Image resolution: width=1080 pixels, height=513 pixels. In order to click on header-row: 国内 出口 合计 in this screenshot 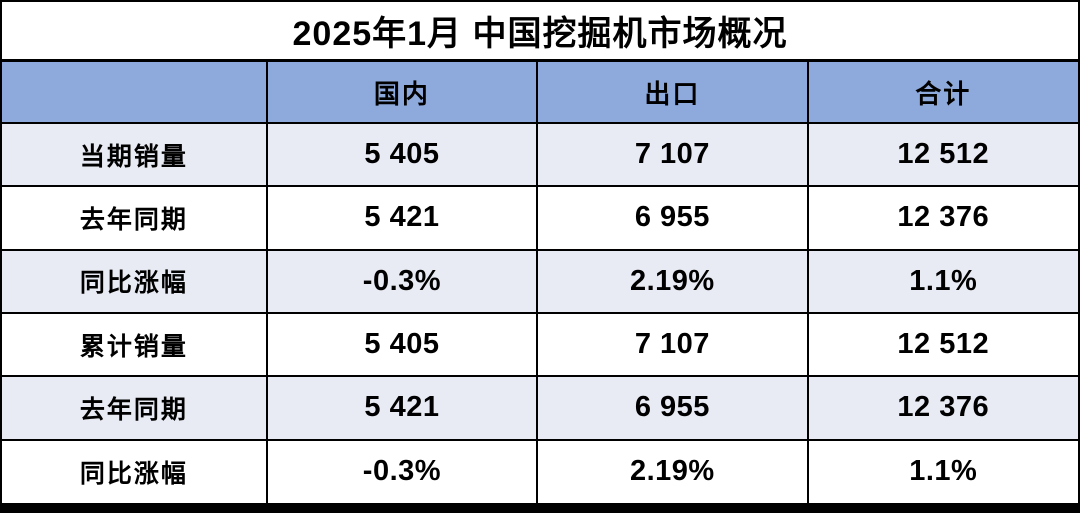, I will do `click(540, 92)`.